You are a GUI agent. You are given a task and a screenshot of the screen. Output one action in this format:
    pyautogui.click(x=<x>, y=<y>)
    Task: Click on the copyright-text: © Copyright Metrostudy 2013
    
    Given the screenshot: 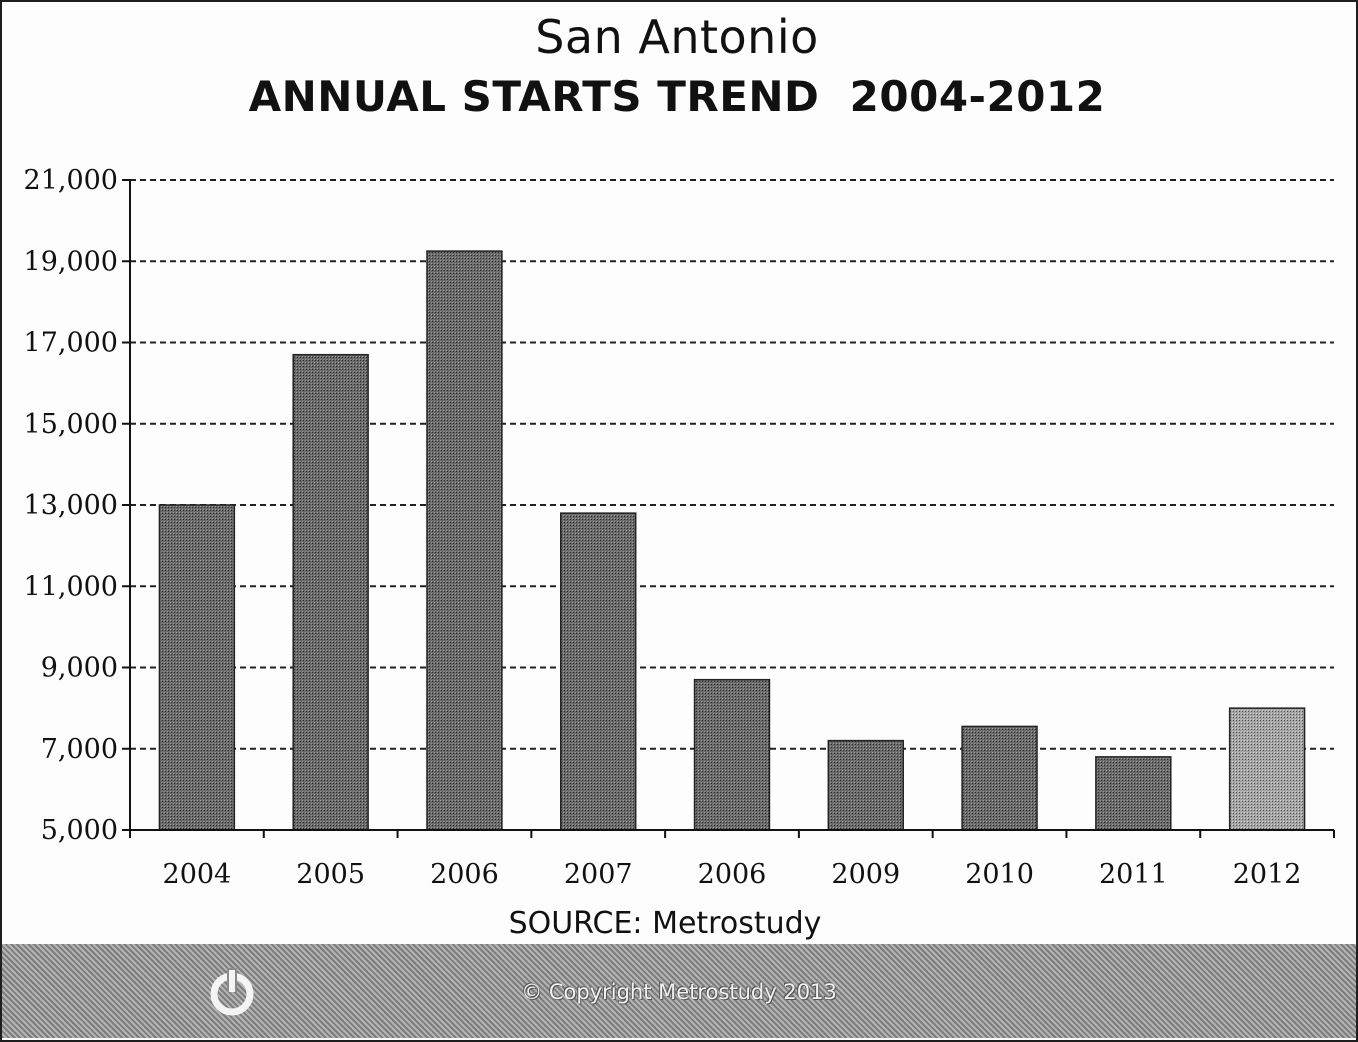 What is the action you would take?
    pyautogui.click(x=679, y=992)
    